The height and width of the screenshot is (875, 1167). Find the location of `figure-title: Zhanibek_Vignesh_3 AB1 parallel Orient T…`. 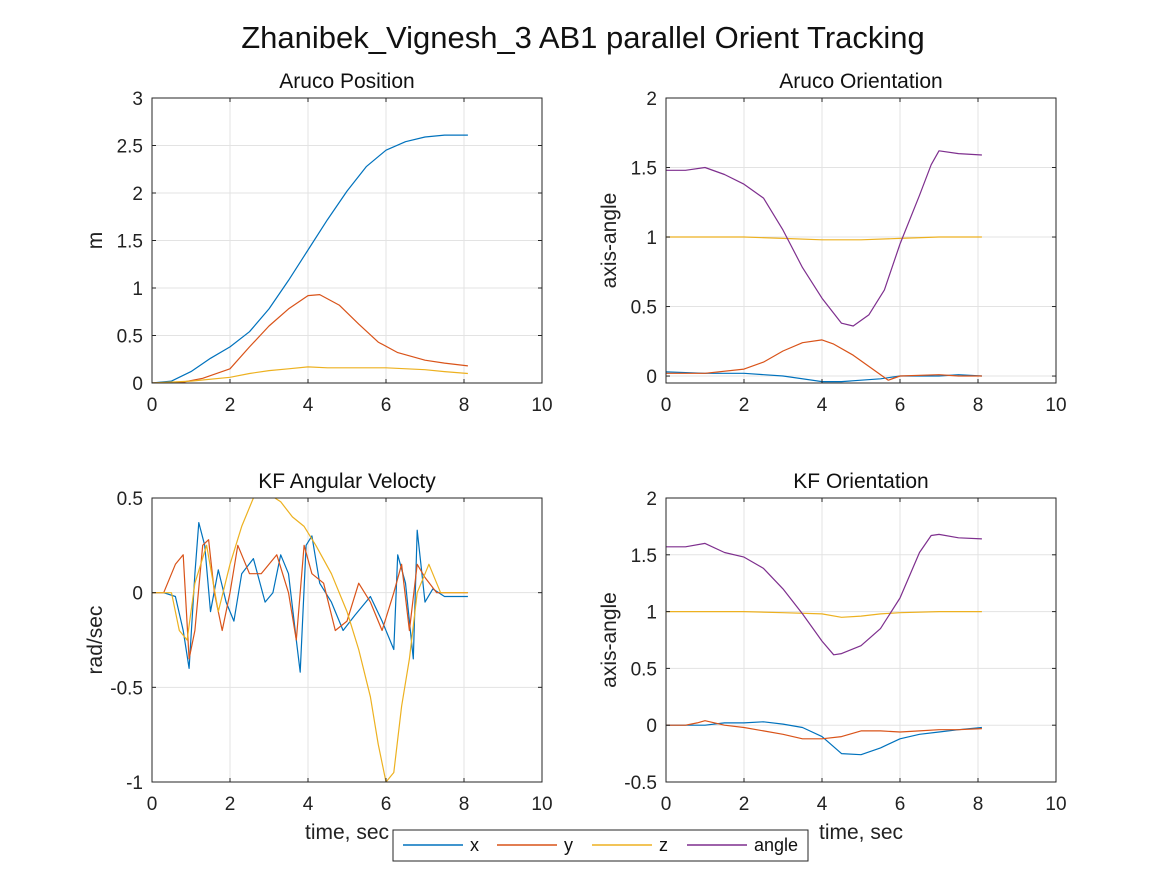

figure-title: Zhanibek_Vignesh_3 AB1 parallel Orient T… is located at coordinates (583, 37).